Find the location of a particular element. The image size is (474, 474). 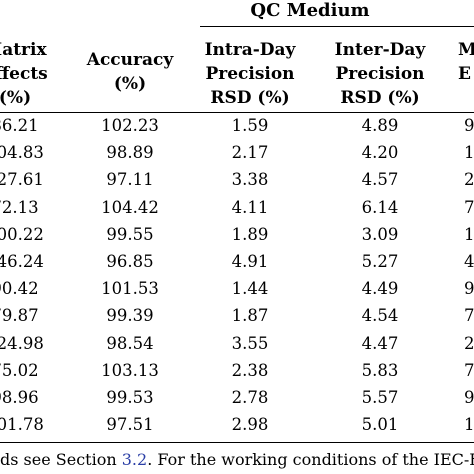

table-cell: 72.13 is located at coordinates (19, 207).